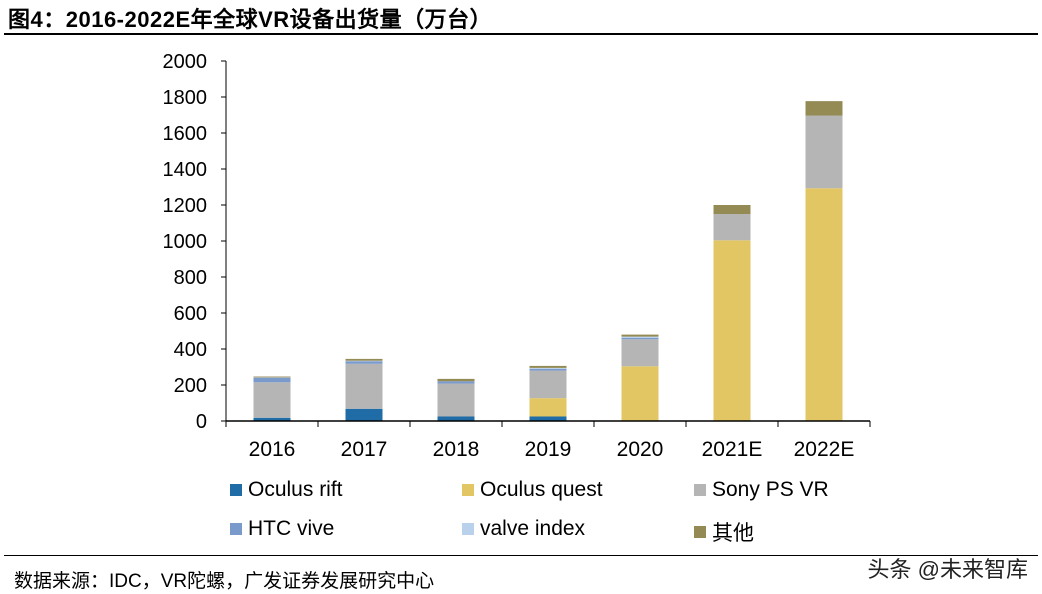 Image resolution: width=1042 pixels, height=594 pixels. Describe the element at coordinates (733, 533) in the screenshot. I see `legend-label: 其他` at that location.